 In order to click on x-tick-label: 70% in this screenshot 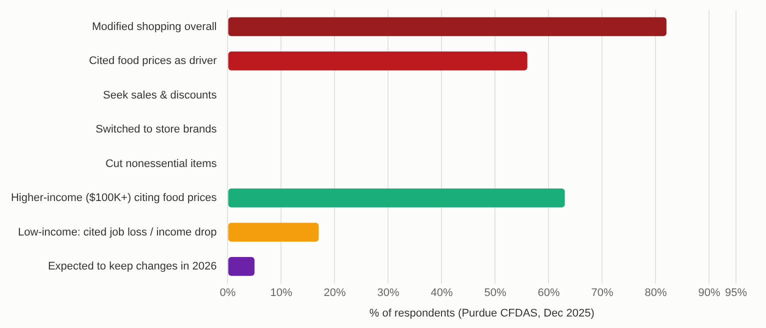, I will do `click(602, 293)`.